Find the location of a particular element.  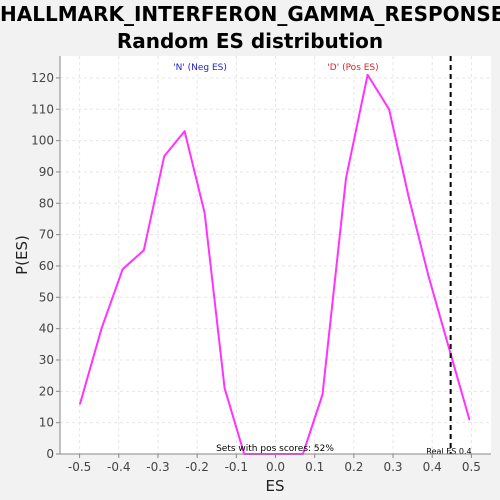

x-tick-label: 0.1 is located at coordinates (314, 467).